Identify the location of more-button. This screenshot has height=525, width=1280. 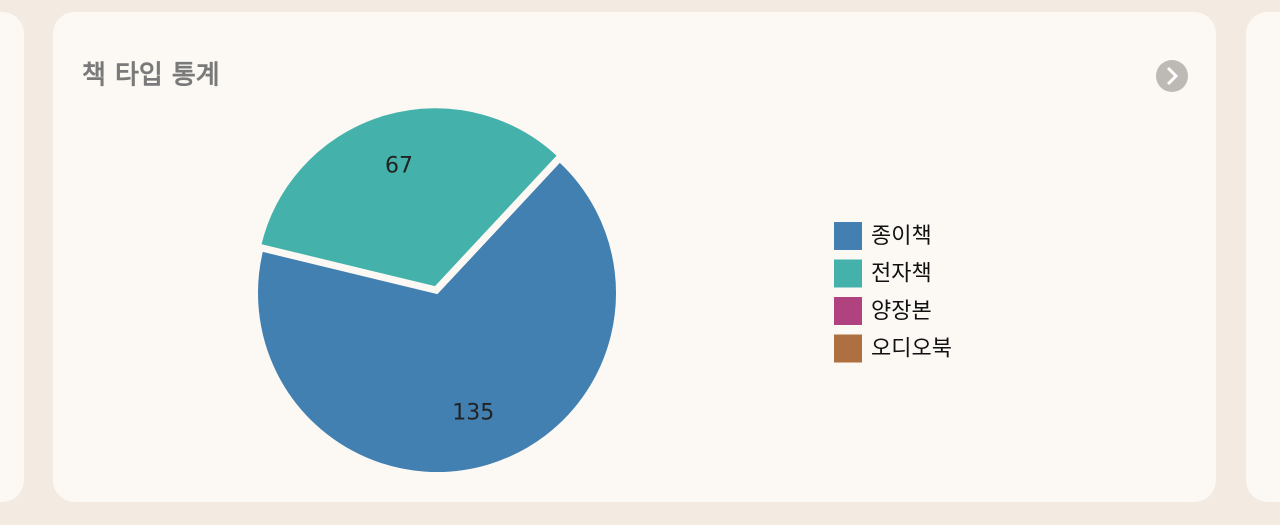
(1172, 76).